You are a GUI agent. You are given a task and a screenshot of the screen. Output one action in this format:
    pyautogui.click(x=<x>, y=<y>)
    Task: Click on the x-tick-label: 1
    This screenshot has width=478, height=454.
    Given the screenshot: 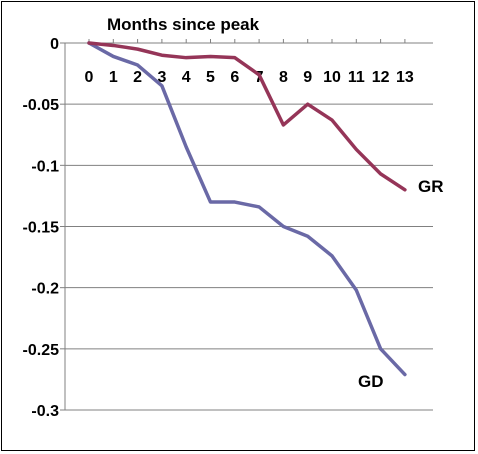 What is the action you would take?
    pyautogui.click(x=113, y=77)
    